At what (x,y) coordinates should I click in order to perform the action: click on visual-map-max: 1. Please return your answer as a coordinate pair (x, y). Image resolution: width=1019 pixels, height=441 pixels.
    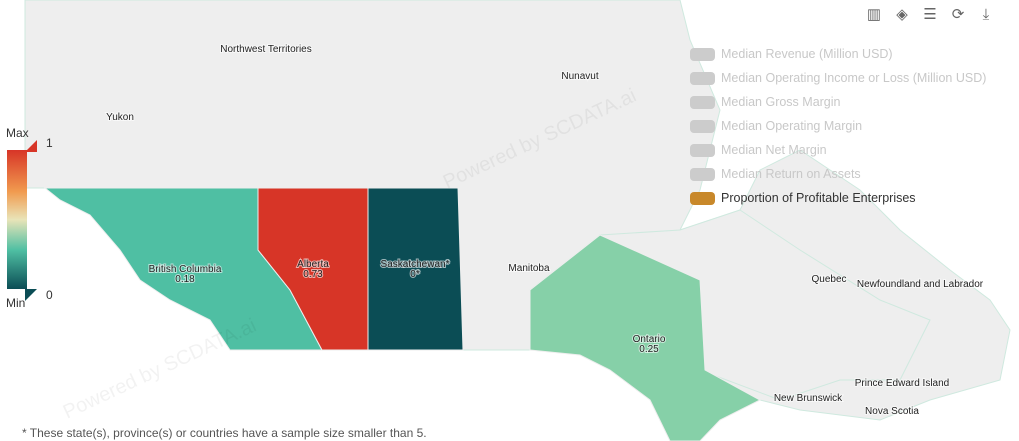
    Looking at the image, I should click on (49, 143).